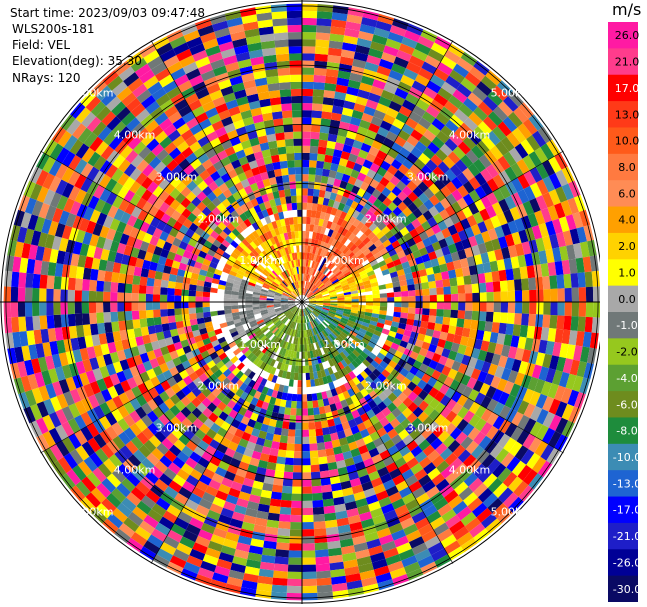 The width and height of the screenshot is (647, 607). What do you see at coordinates (177, 176) in the screenshot?
I see `range-ring-label: 3.00km` at bounding box center [177, 176].